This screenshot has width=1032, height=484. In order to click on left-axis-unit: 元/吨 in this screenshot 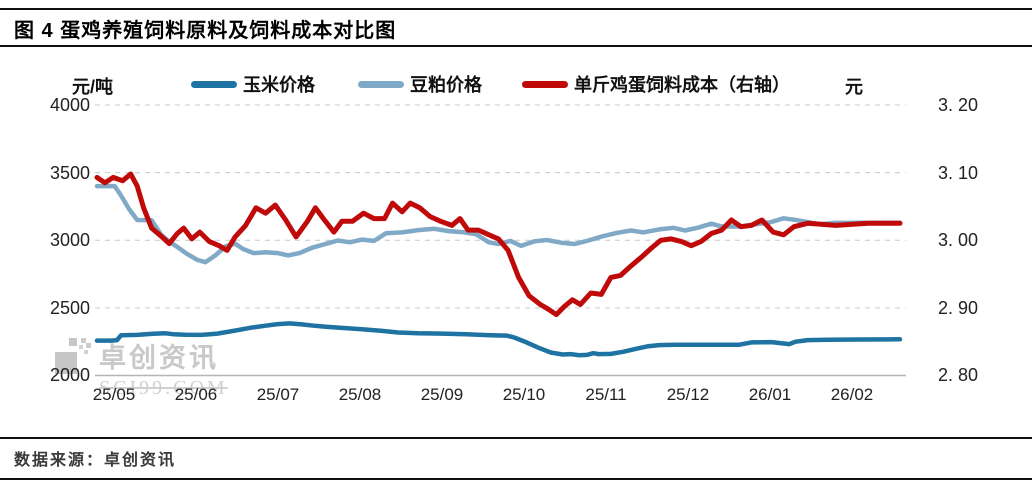, I will do `click(93, 87)`.